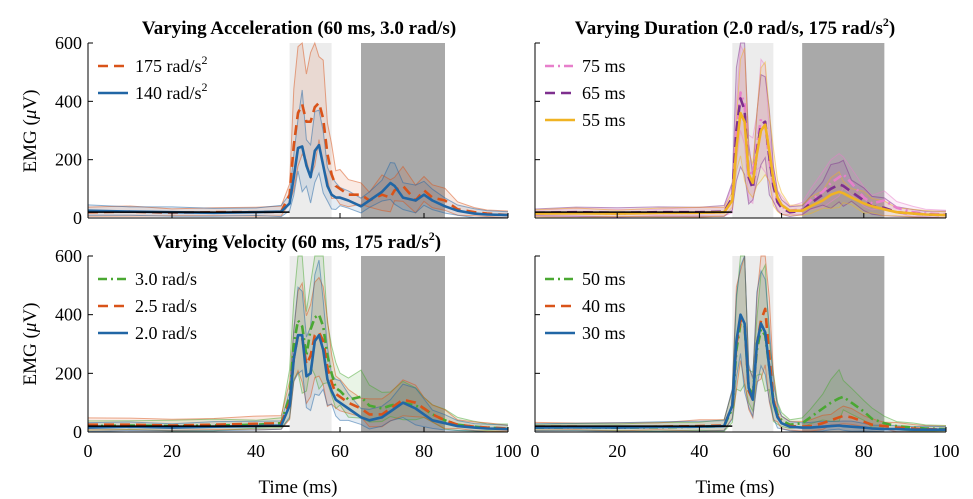  Describe the element at coordinates (604, 333) in the screenshot. I see `legend-label: 30 ms` at that location.